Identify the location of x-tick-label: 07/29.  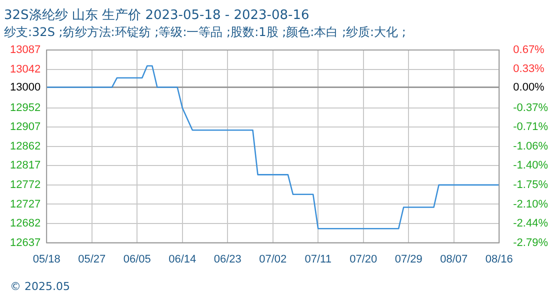
(408, 259).